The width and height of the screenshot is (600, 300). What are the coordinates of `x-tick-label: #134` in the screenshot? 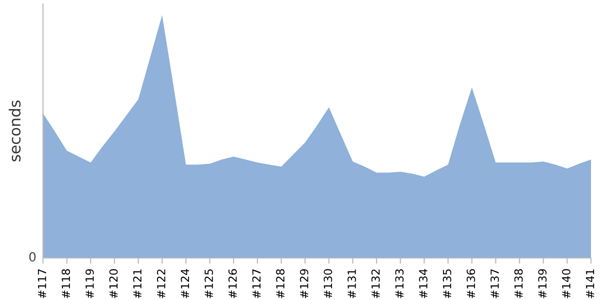 It's located at (423, 283).